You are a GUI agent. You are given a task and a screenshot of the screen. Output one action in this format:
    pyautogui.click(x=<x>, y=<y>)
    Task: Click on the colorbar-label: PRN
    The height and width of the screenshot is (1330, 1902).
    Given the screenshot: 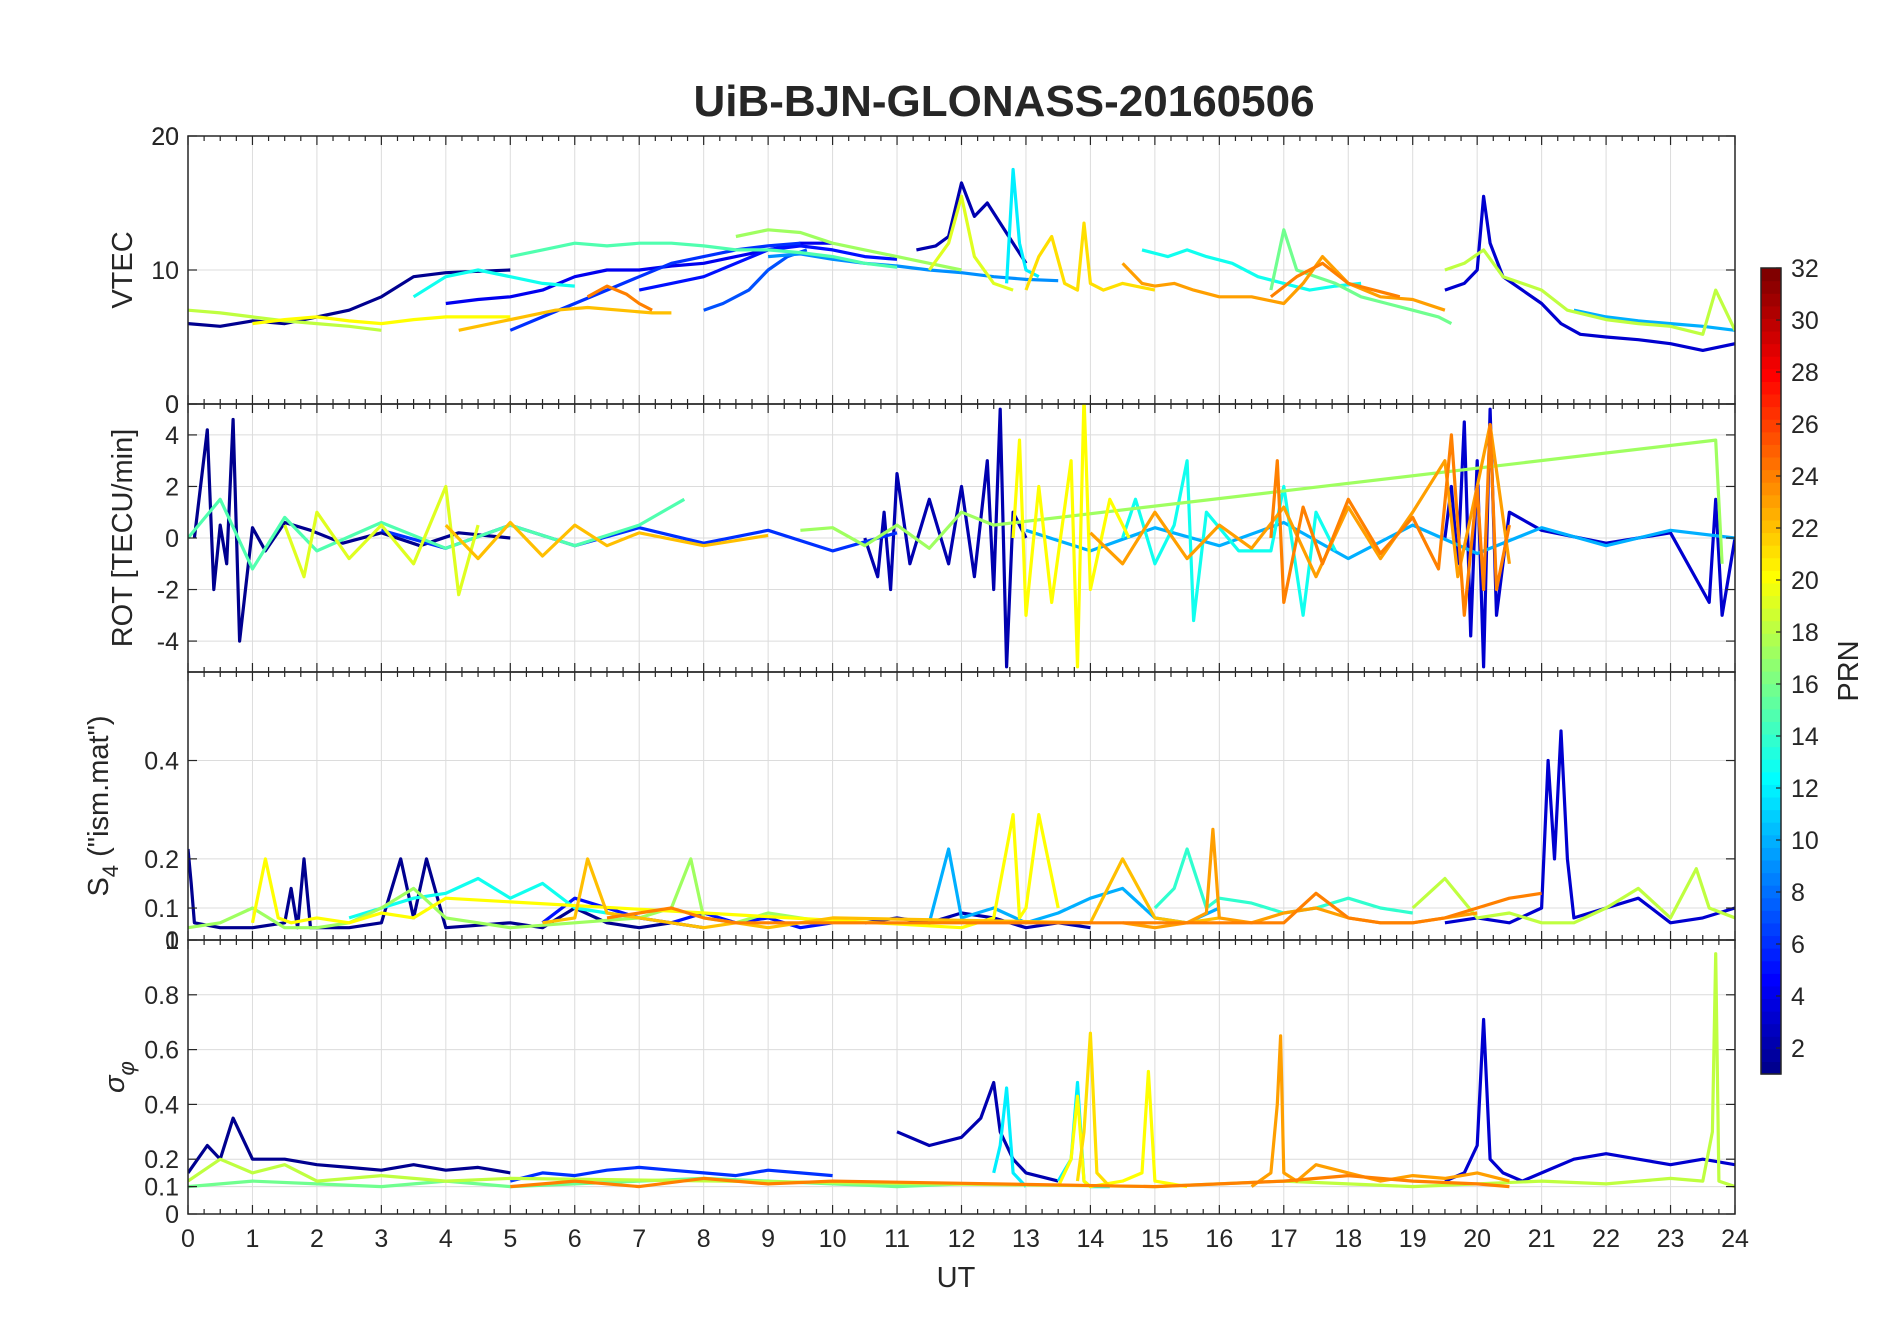 What is the action you would take?
    pyautogui.click(x=1849, y=670)
    